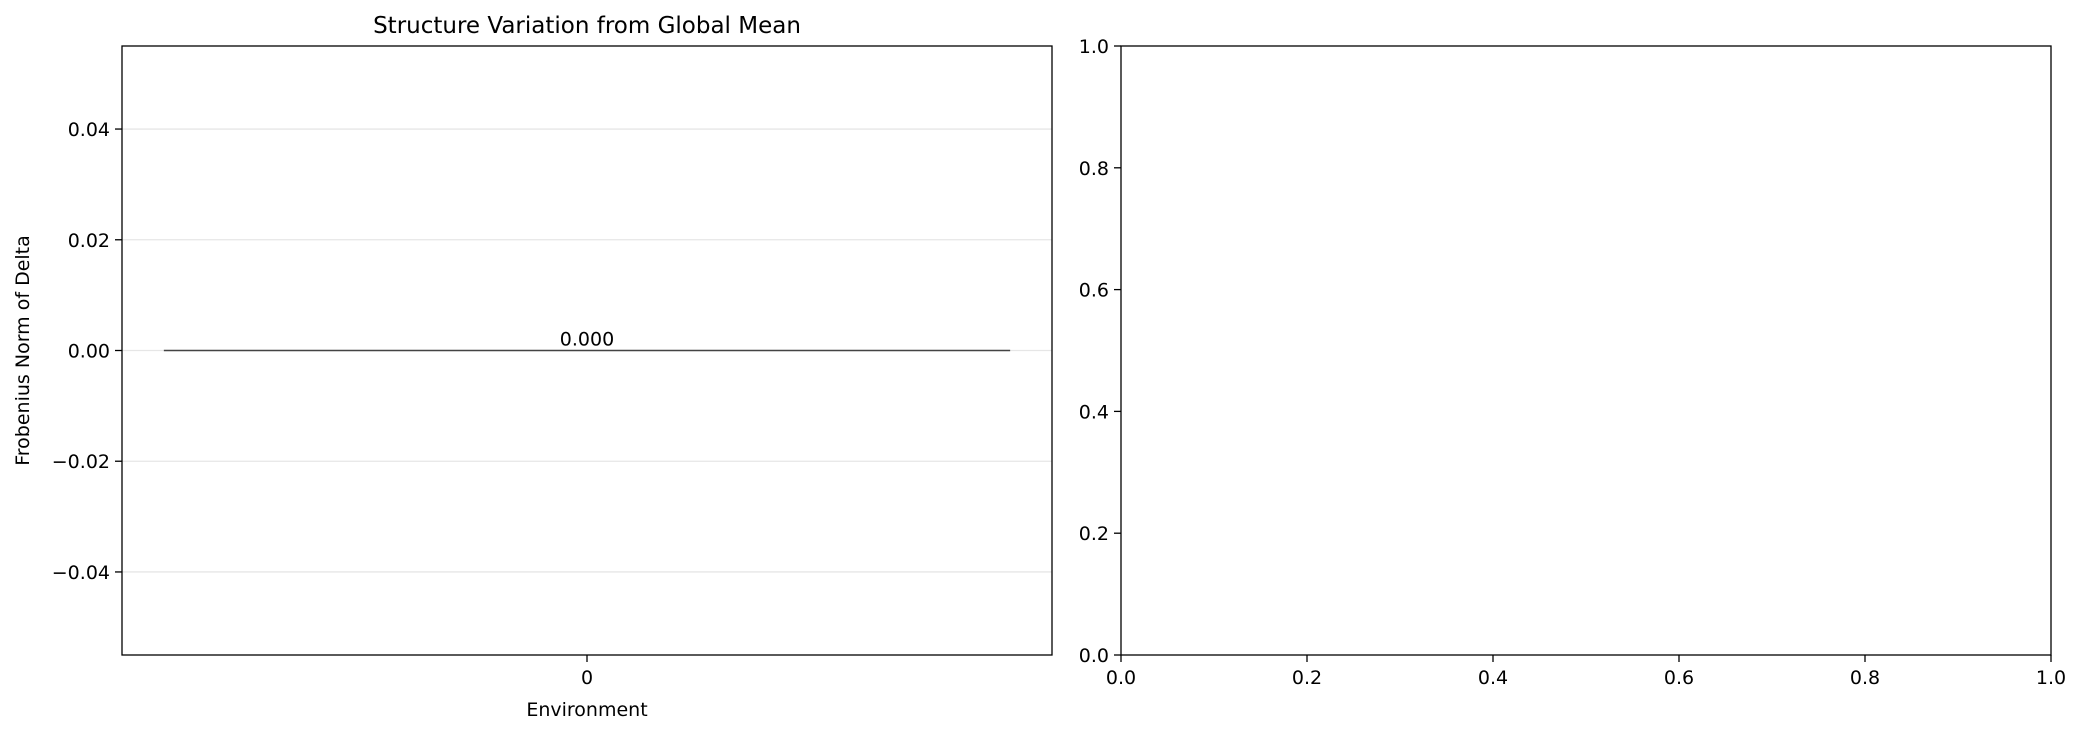 Image resolution: width=2083 pixels, height=734 pixels. I want to click on x-tick-label: 0.6, so click(1679, 678).